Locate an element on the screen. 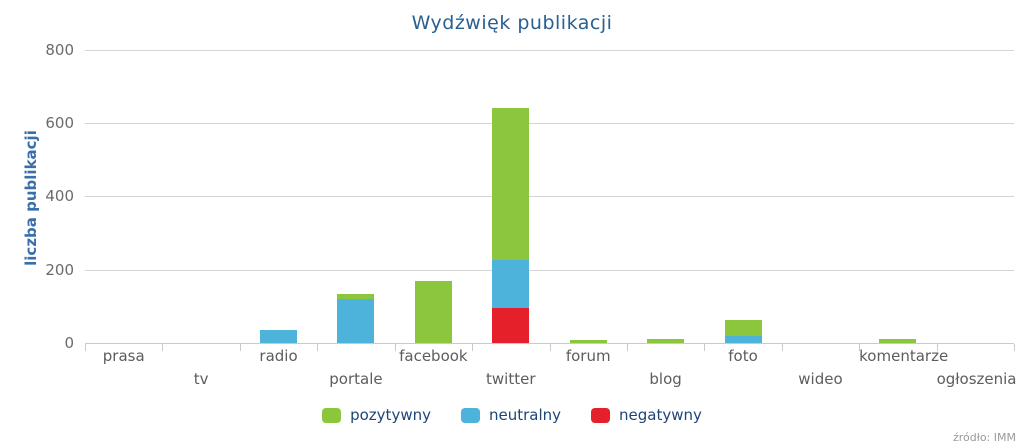  category-label-ogłoszenia: ogłoszenia is located at coordinates (976, 379).